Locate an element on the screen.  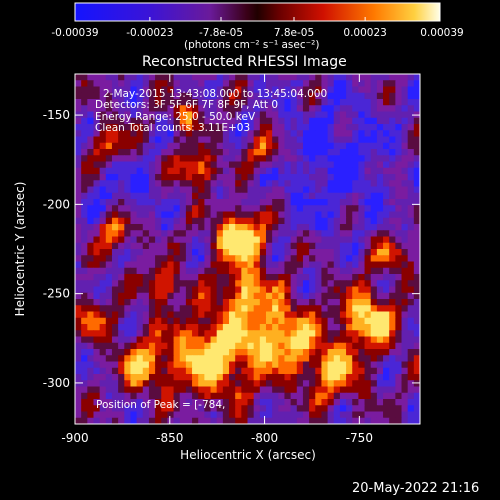
colorbar-tick-label: 7.8e-05 is located at coordinates (294, 33).